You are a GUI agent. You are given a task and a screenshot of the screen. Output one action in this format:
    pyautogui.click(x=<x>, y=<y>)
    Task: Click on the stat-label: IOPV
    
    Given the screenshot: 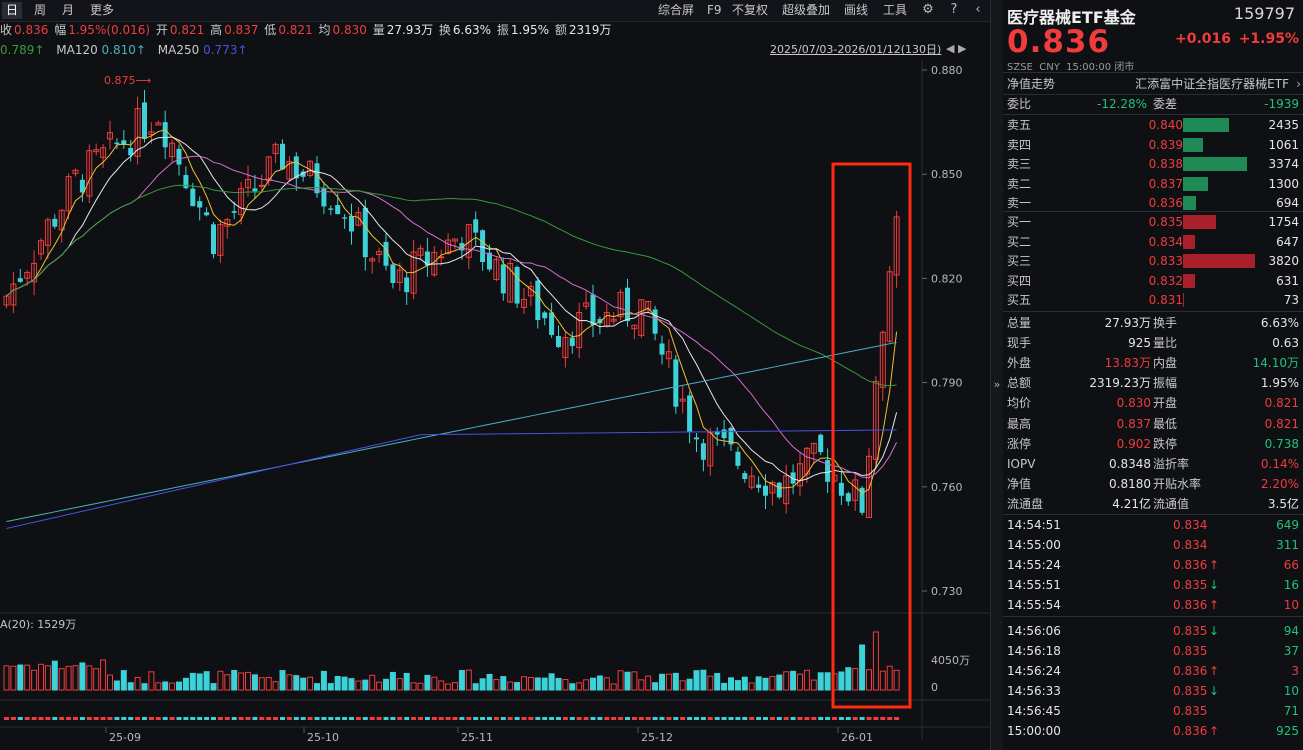 What is the action you would take?
    pyautogui.click(x=1021, y=463)
    